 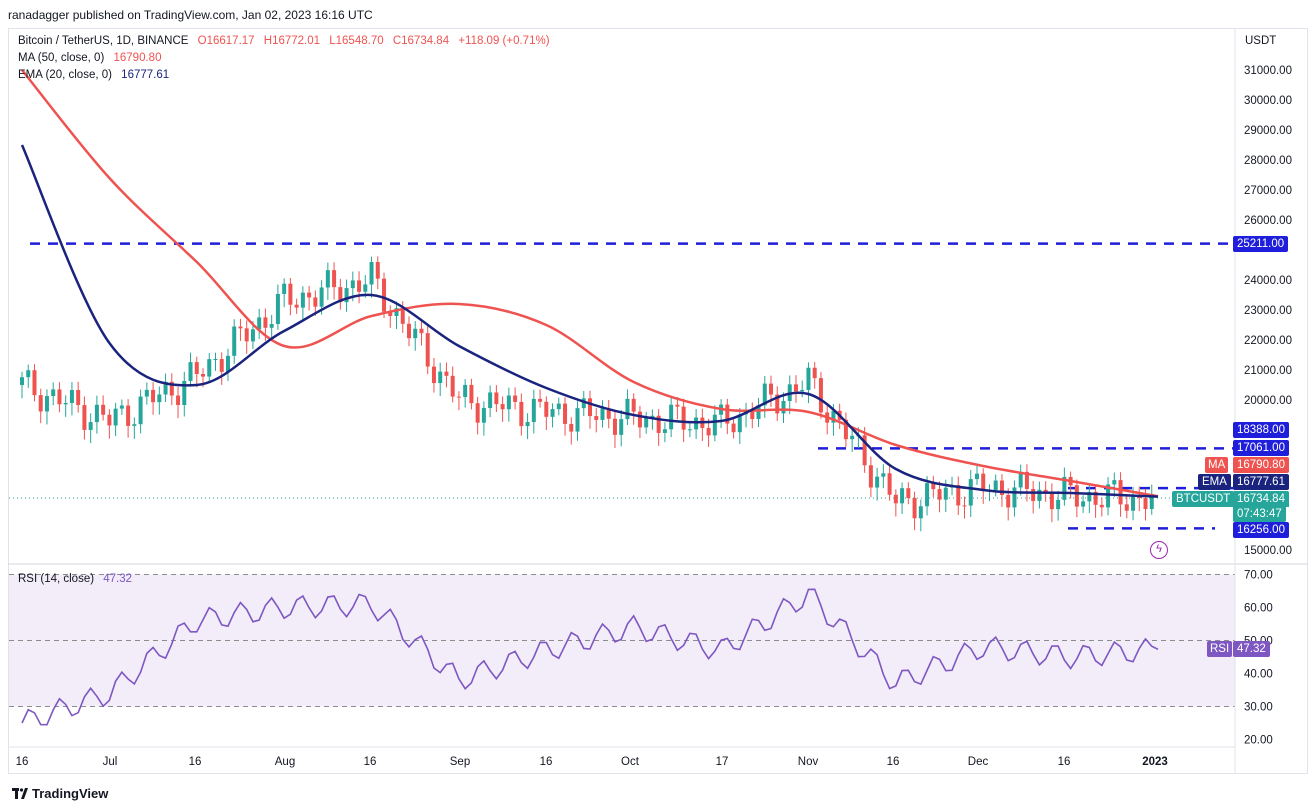 I want to click on time-tick-label: 16, so click(x=893, y=762).